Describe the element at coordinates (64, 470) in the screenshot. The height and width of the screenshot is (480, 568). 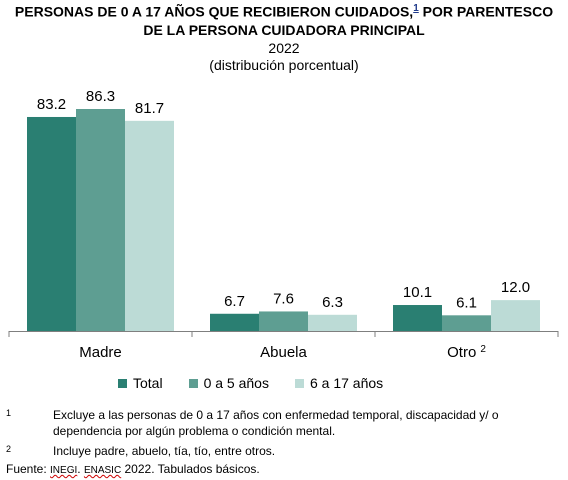
I see `source-inegi: INEGI` at that location.